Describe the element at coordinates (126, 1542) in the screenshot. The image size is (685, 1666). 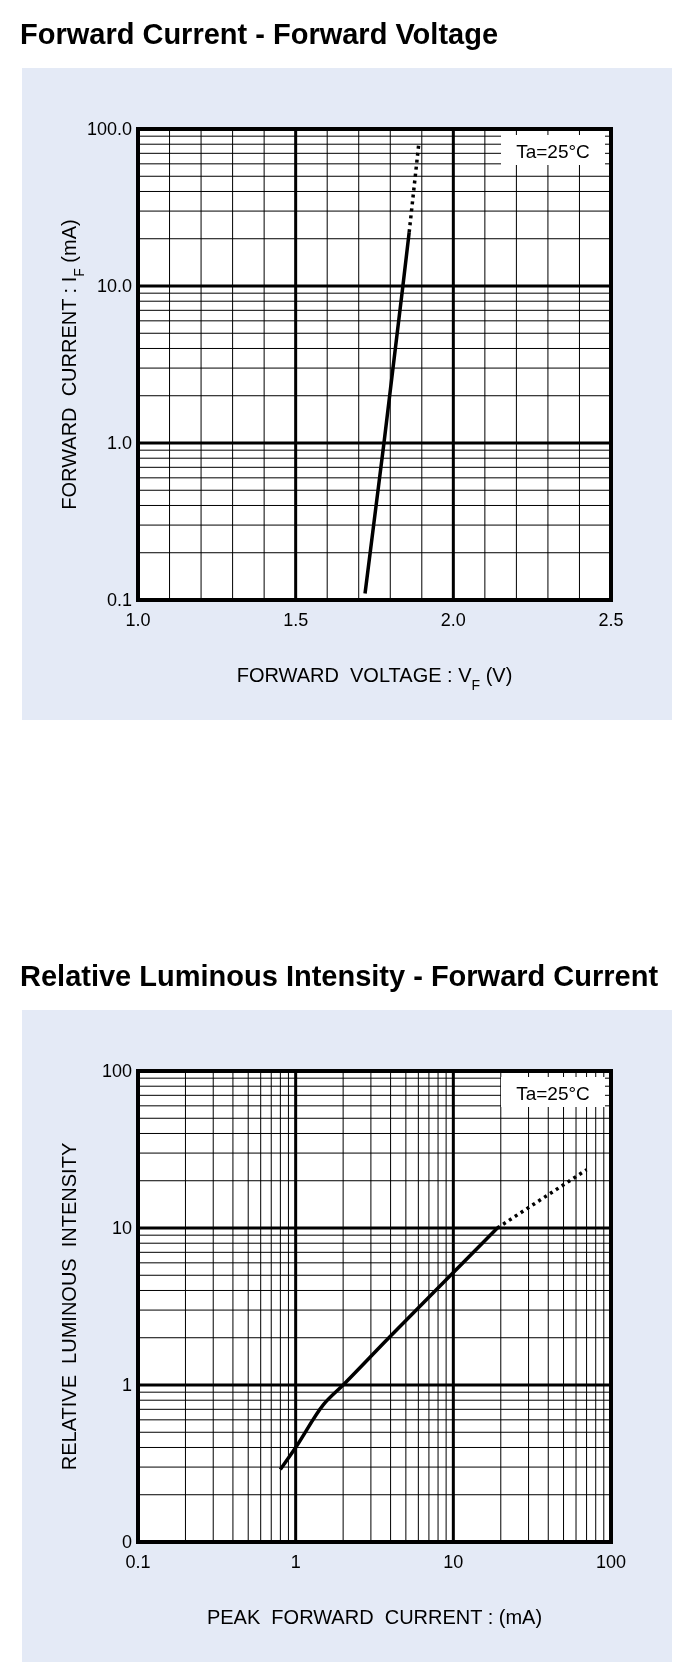
I see `y-tick-label: 0` at that location.